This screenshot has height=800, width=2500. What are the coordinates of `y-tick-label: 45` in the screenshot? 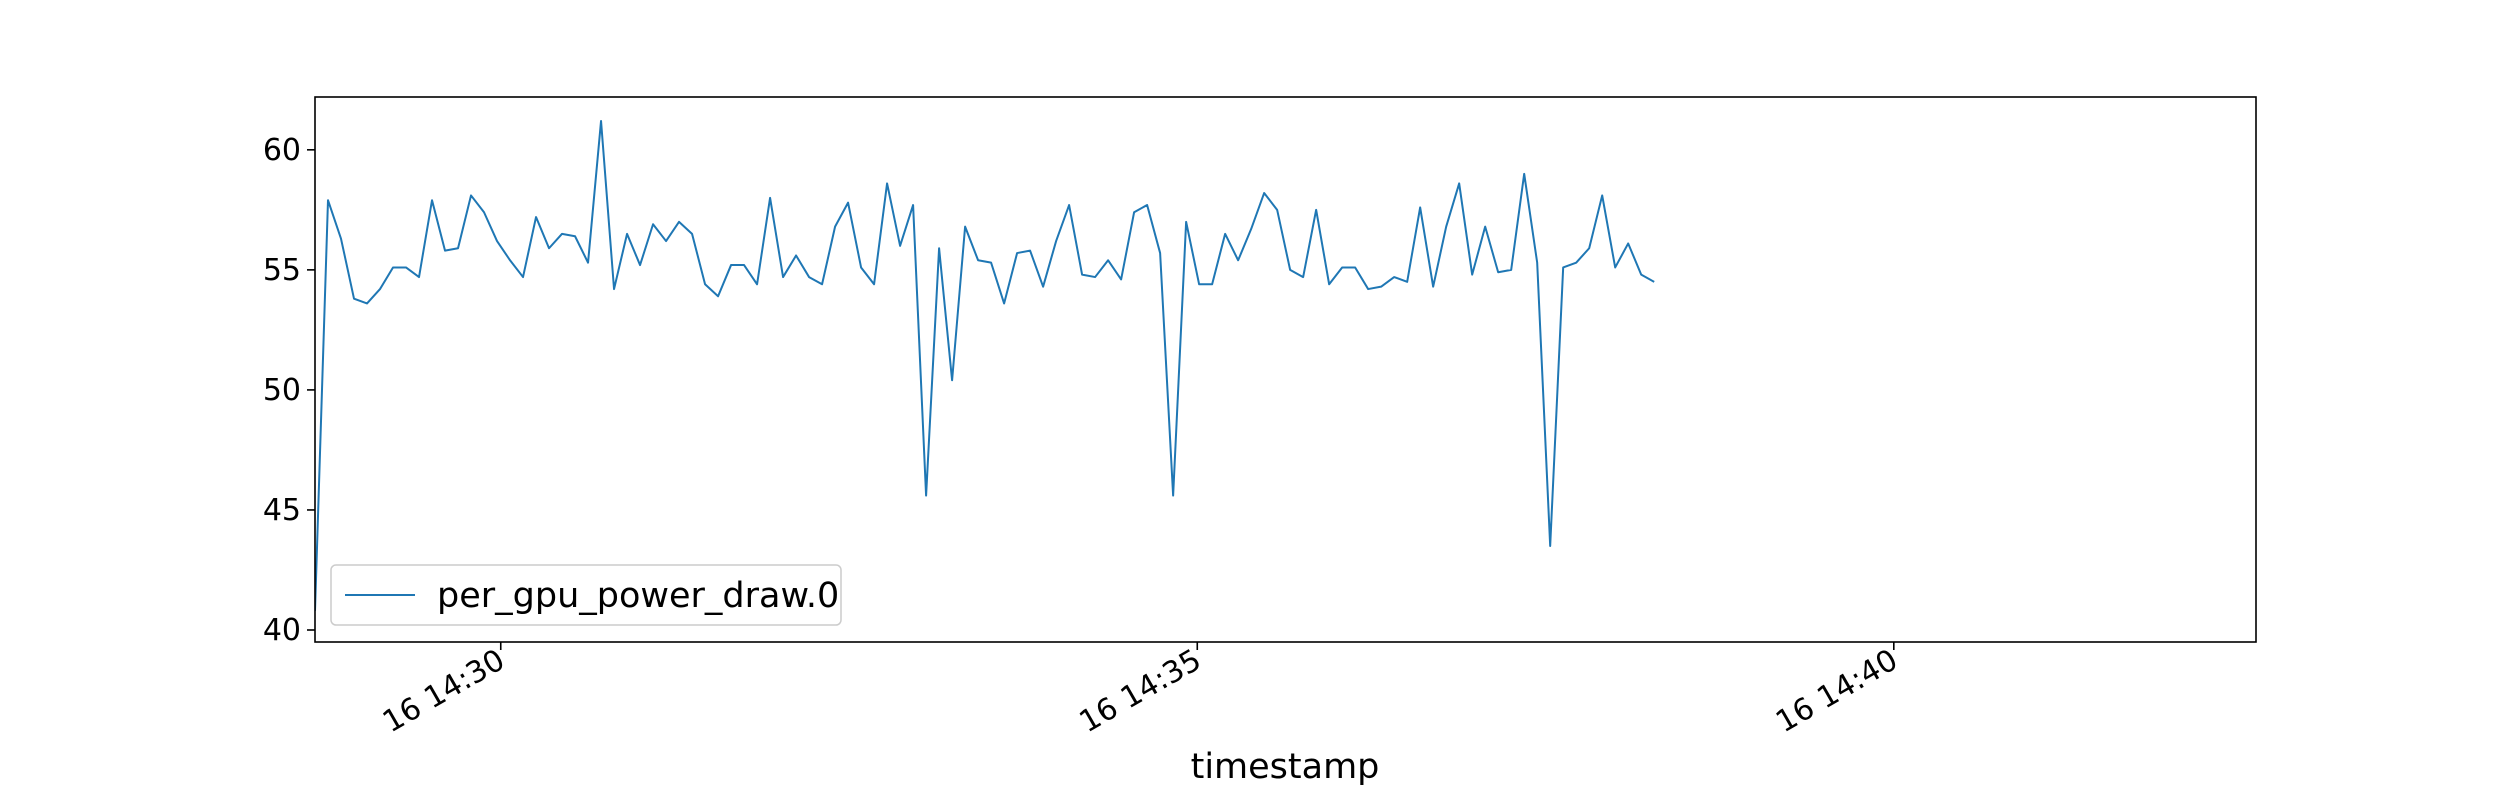 It's located at (282, 510).